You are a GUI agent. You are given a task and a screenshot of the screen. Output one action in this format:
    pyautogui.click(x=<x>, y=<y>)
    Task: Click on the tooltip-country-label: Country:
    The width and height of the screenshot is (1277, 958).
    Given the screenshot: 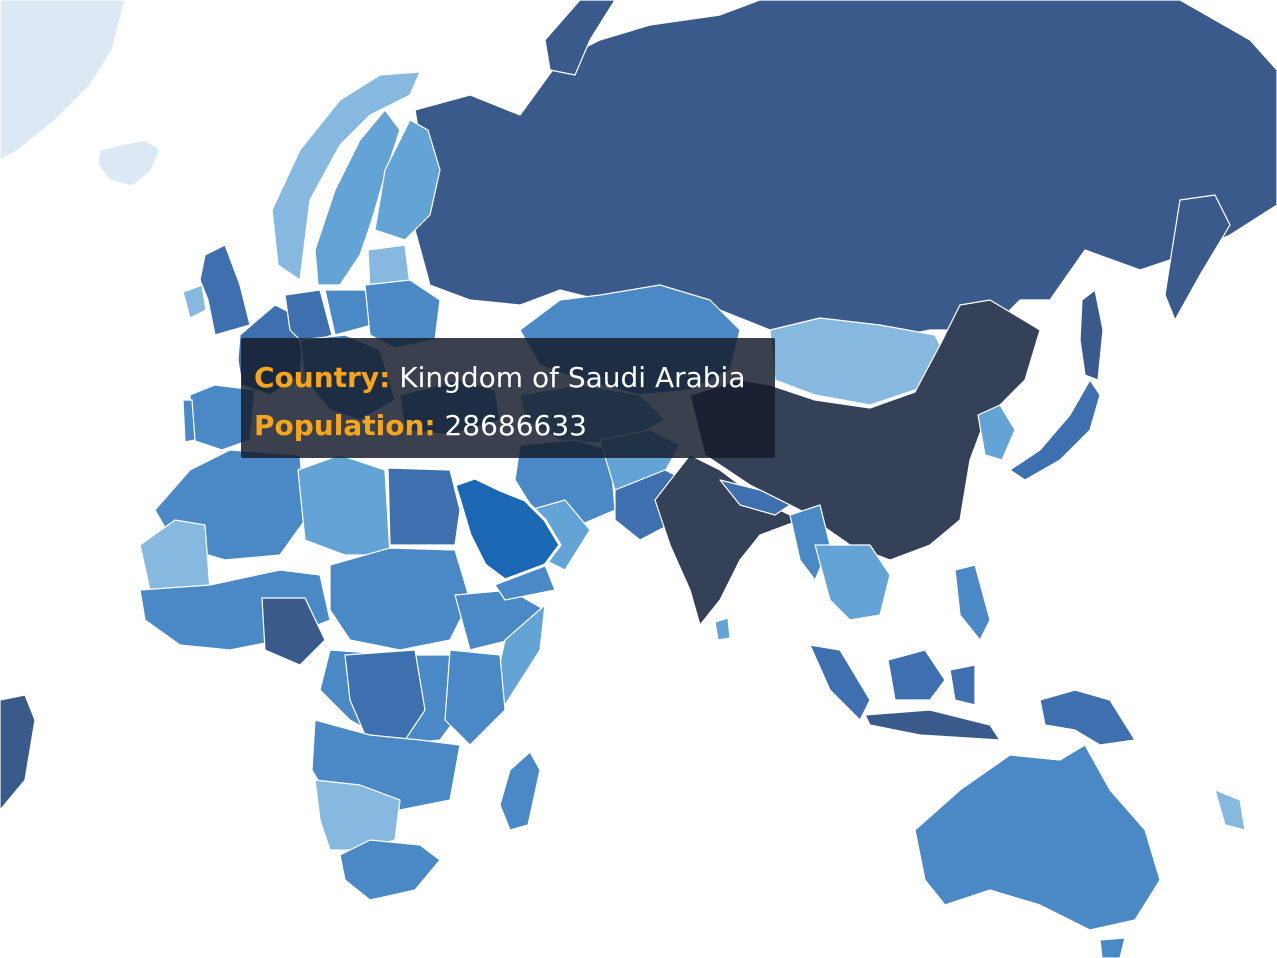 What is the action you would take?
    pyautogui.click(x=322, y=377)
    